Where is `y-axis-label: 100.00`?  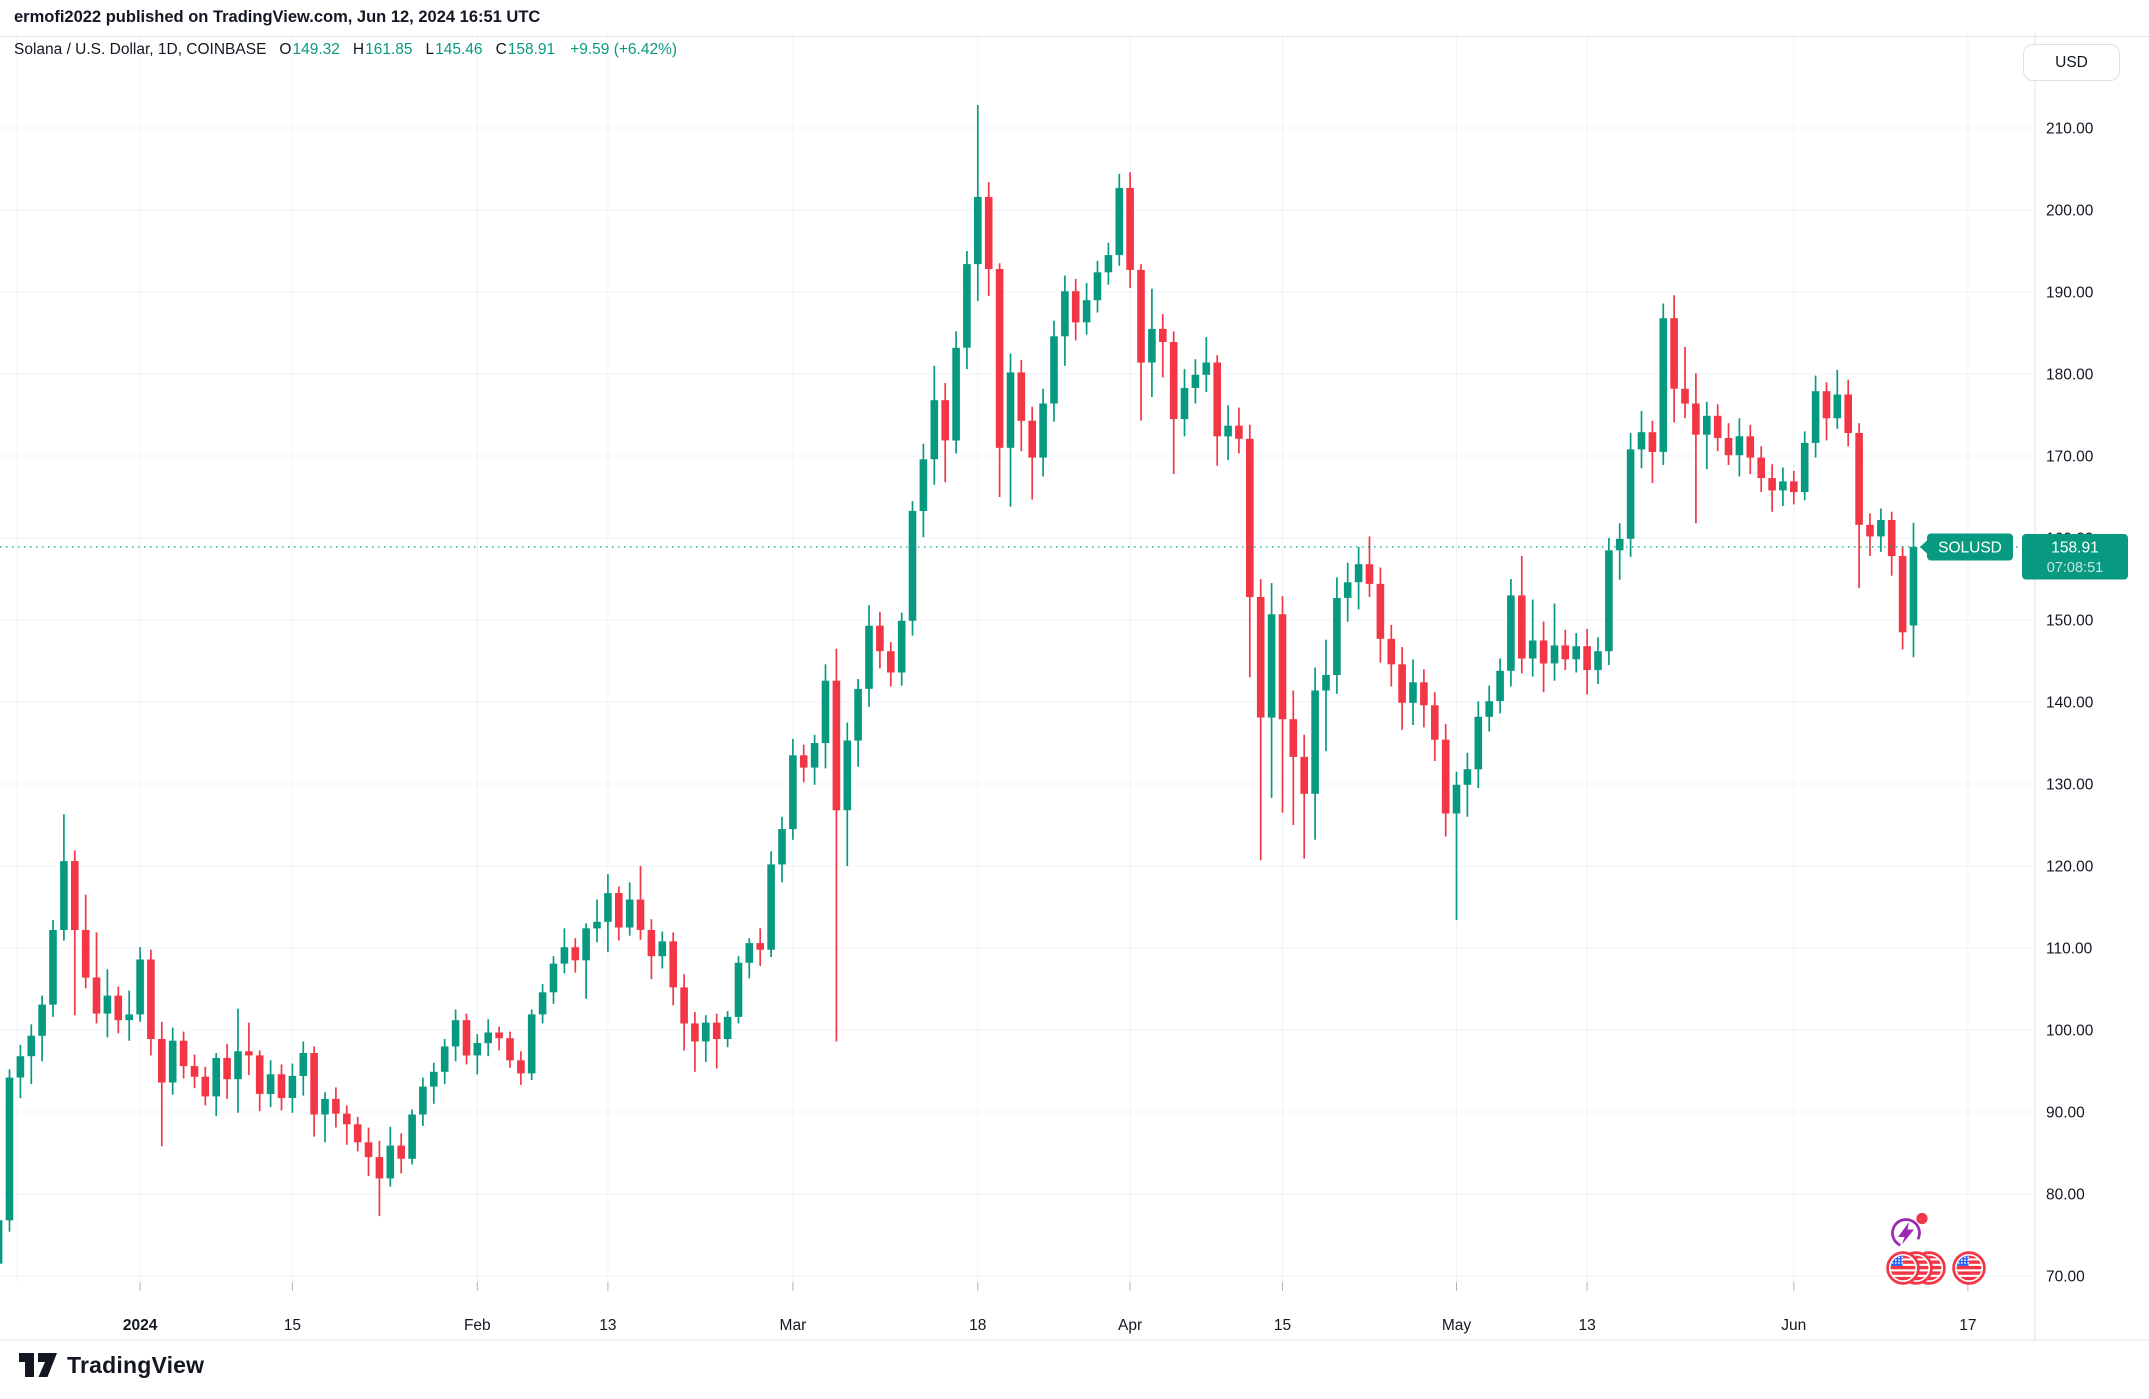
y-axis-label: 100.00 is located at coordinates (2070, 1031).